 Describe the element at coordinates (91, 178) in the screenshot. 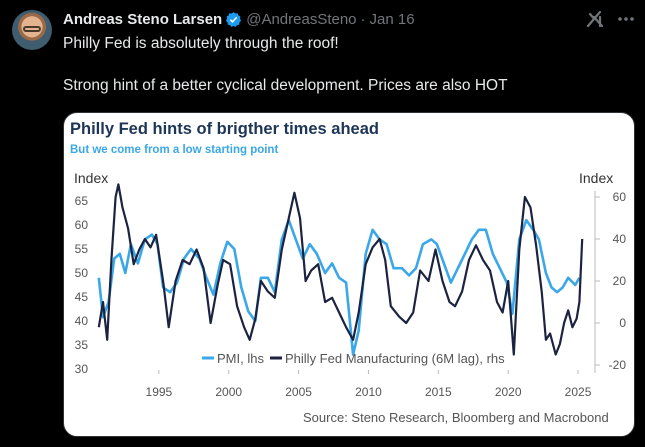

I see `left-axis-label: Index` at that location.